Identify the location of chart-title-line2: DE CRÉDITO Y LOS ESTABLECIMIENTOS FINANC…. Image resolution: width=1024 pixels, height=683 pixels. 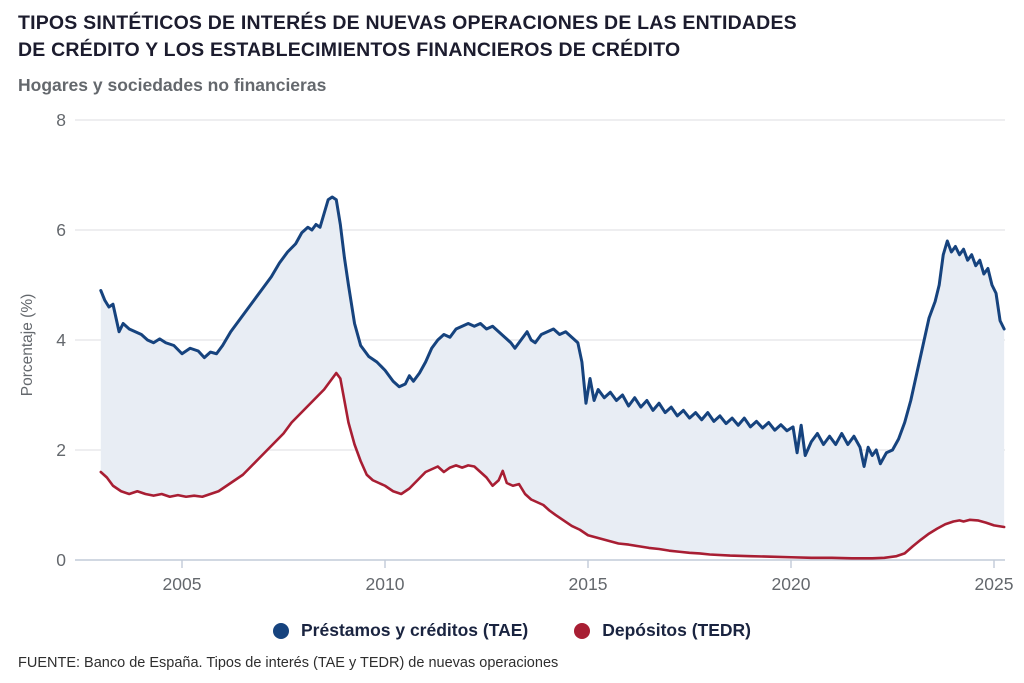
(349, 49).